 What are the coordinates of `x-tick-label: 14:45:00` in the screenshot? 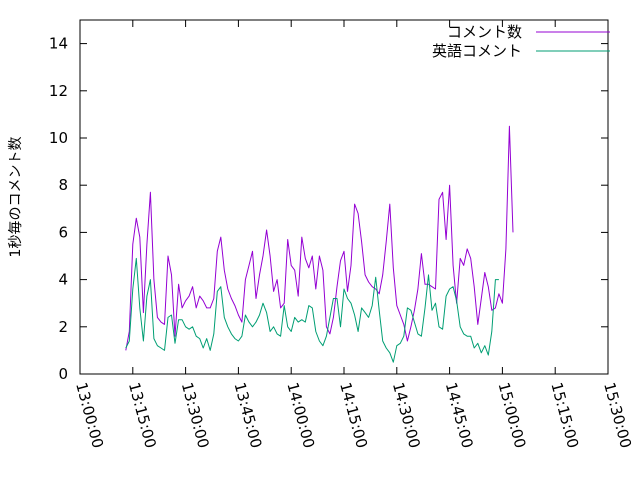 It's located at (459, 415).